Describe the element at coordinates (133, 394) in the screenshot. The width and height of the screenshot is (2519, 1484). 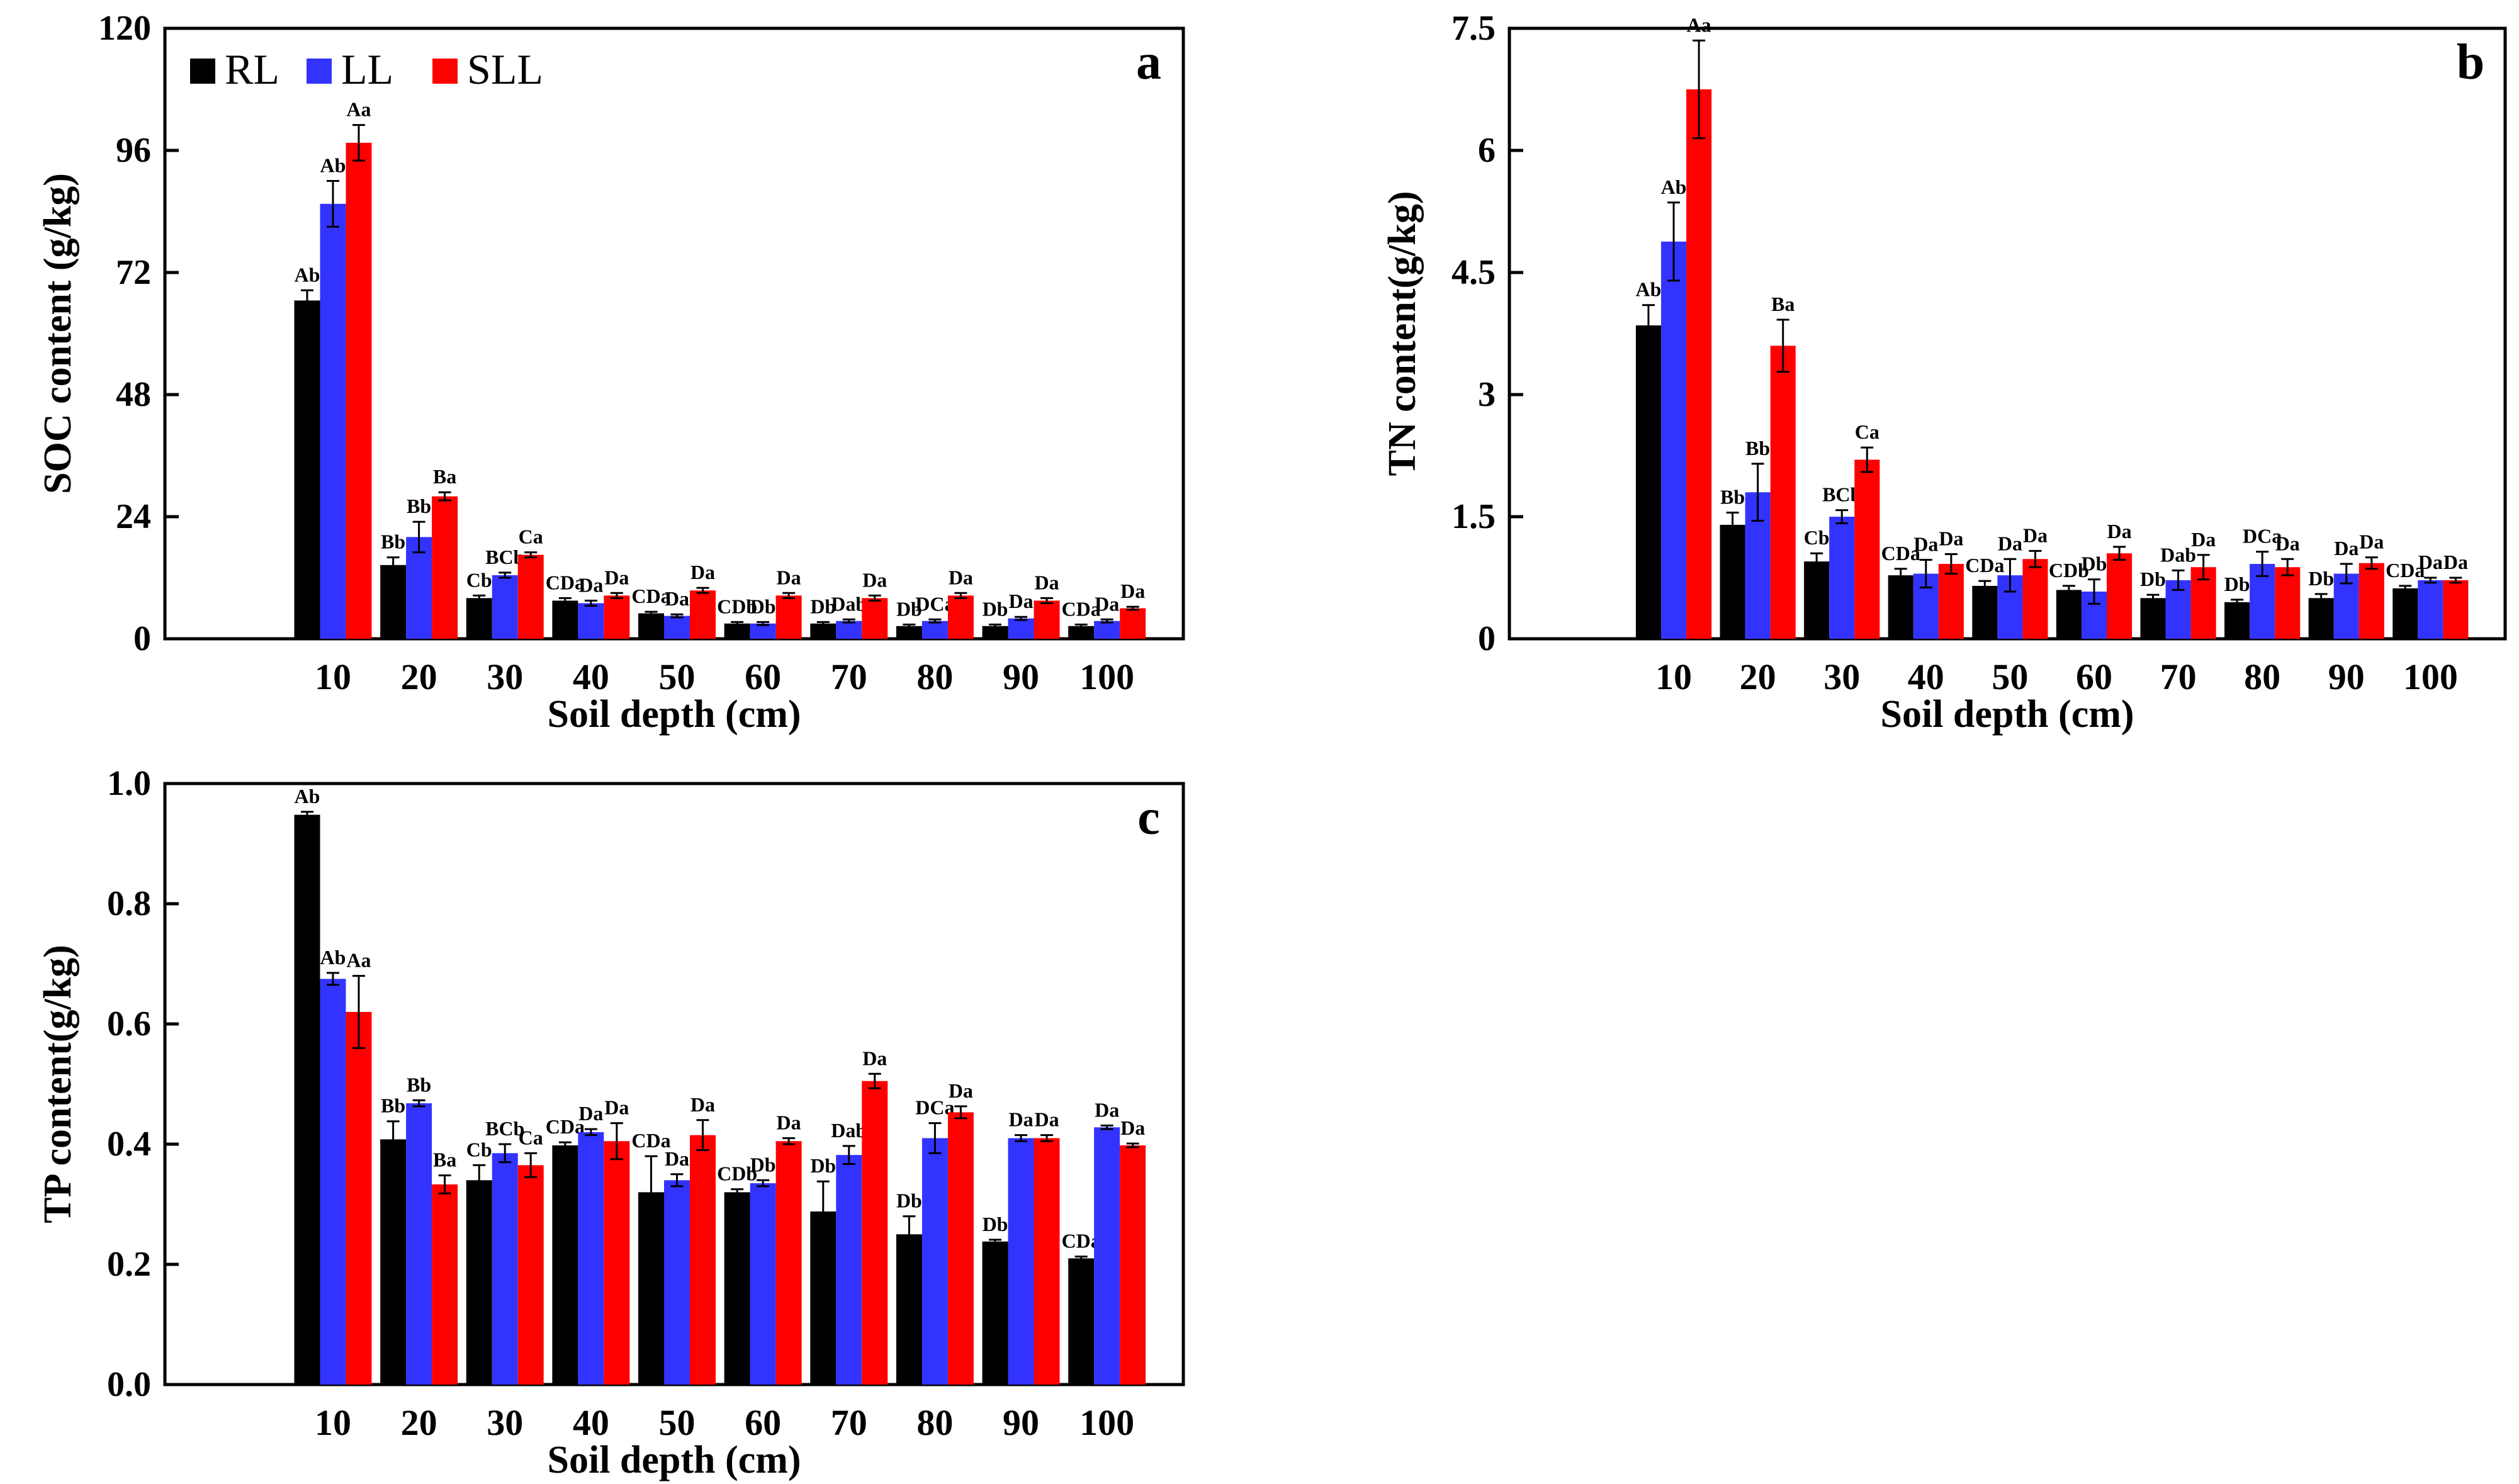
I see `y-tick-label: 48` at that location.